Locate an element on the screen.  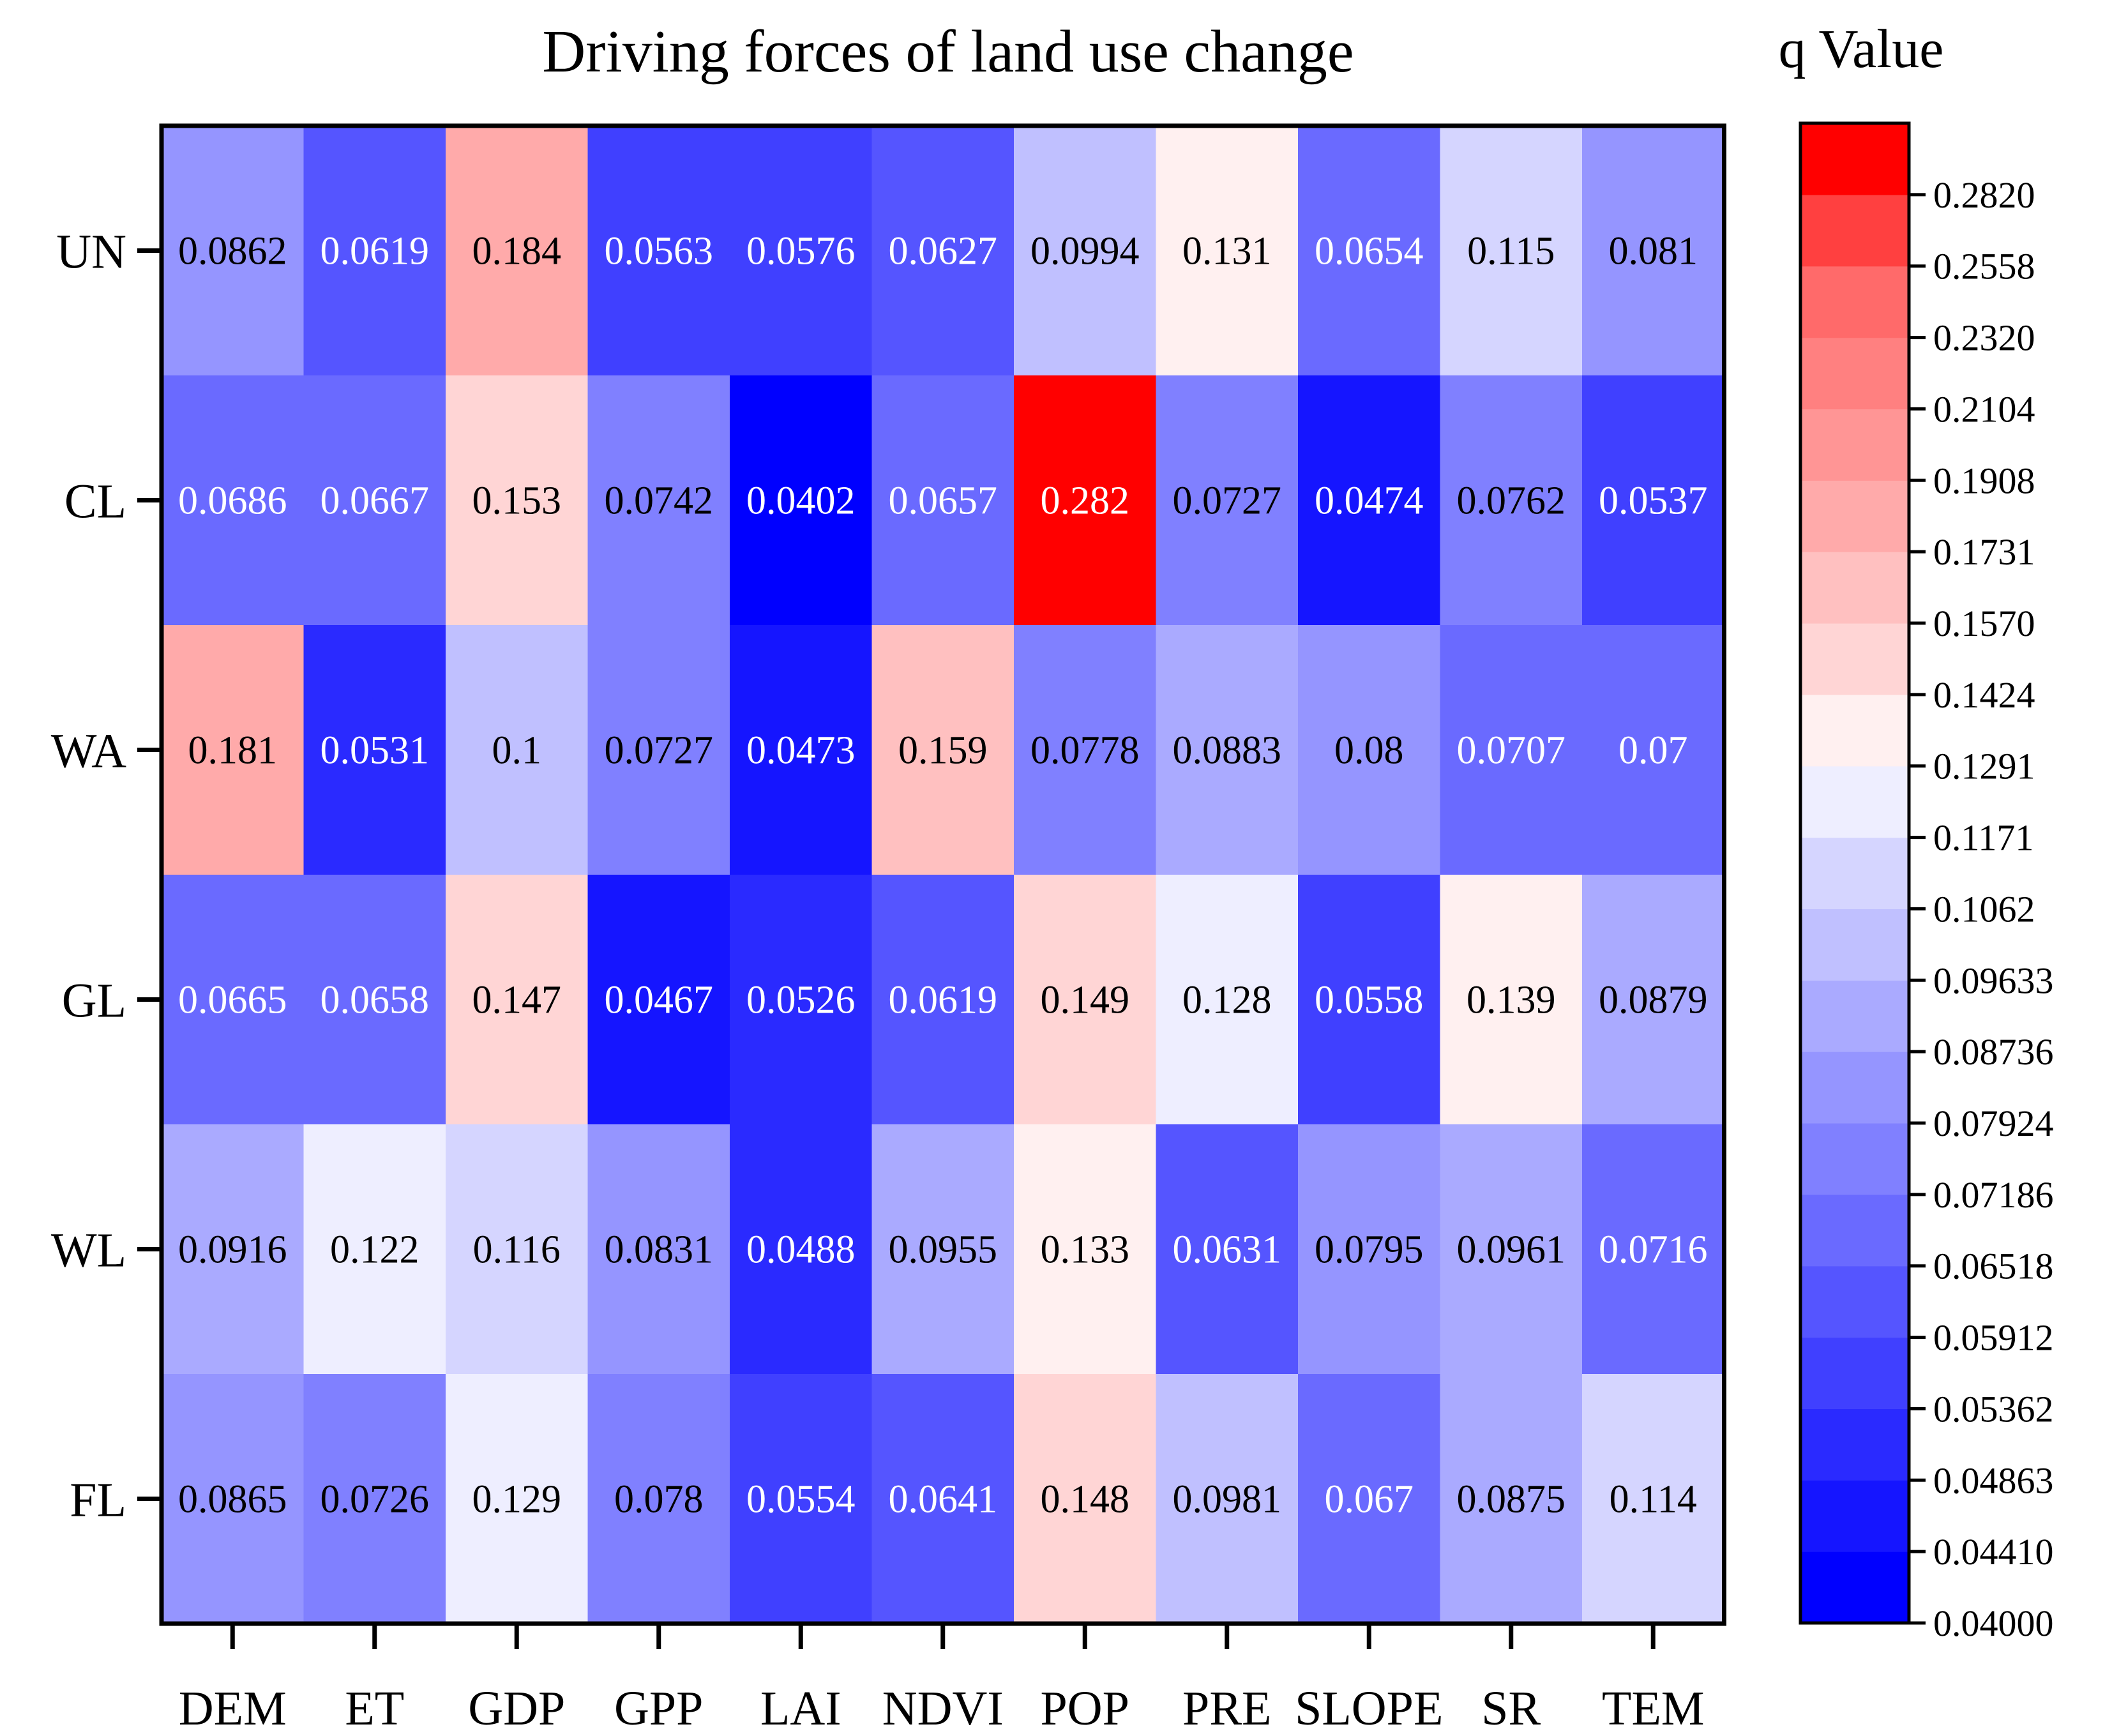
heatmap-cell-fl-pre is located at coordinates (1227, 1499).